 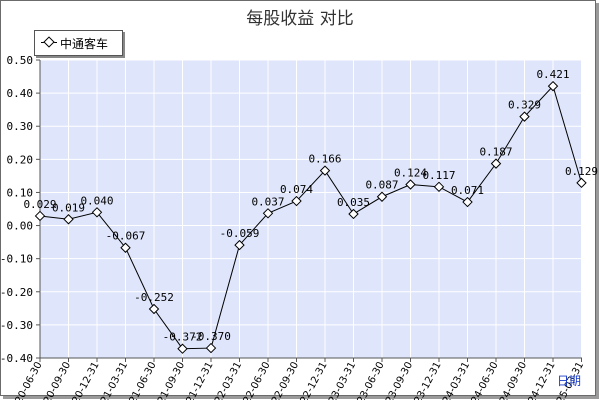 What do you see at coordinates (20, 60) in the screenshot?
I see `y-tick-label: 0.50` at bounding box center [20, 60].